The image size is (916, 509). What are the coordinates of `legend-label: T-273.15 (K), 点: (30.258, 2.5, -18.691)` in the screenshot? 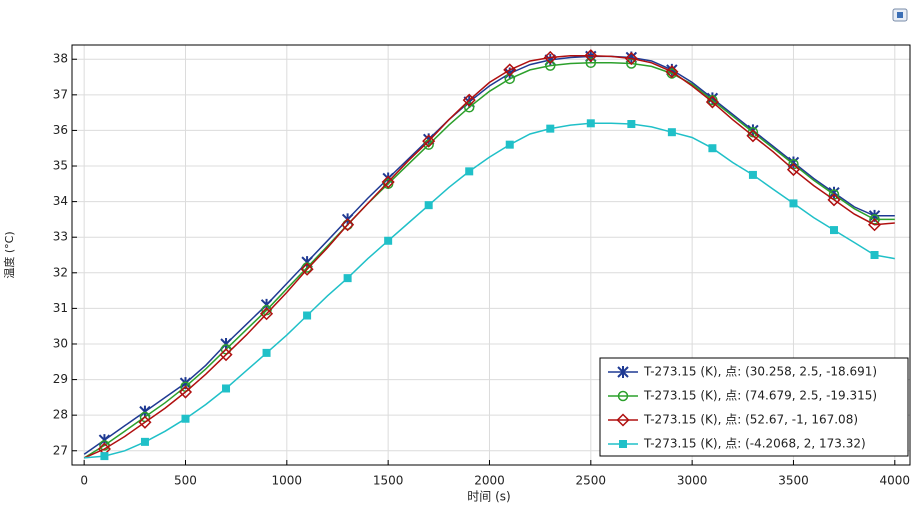 It's located at (760, 372).